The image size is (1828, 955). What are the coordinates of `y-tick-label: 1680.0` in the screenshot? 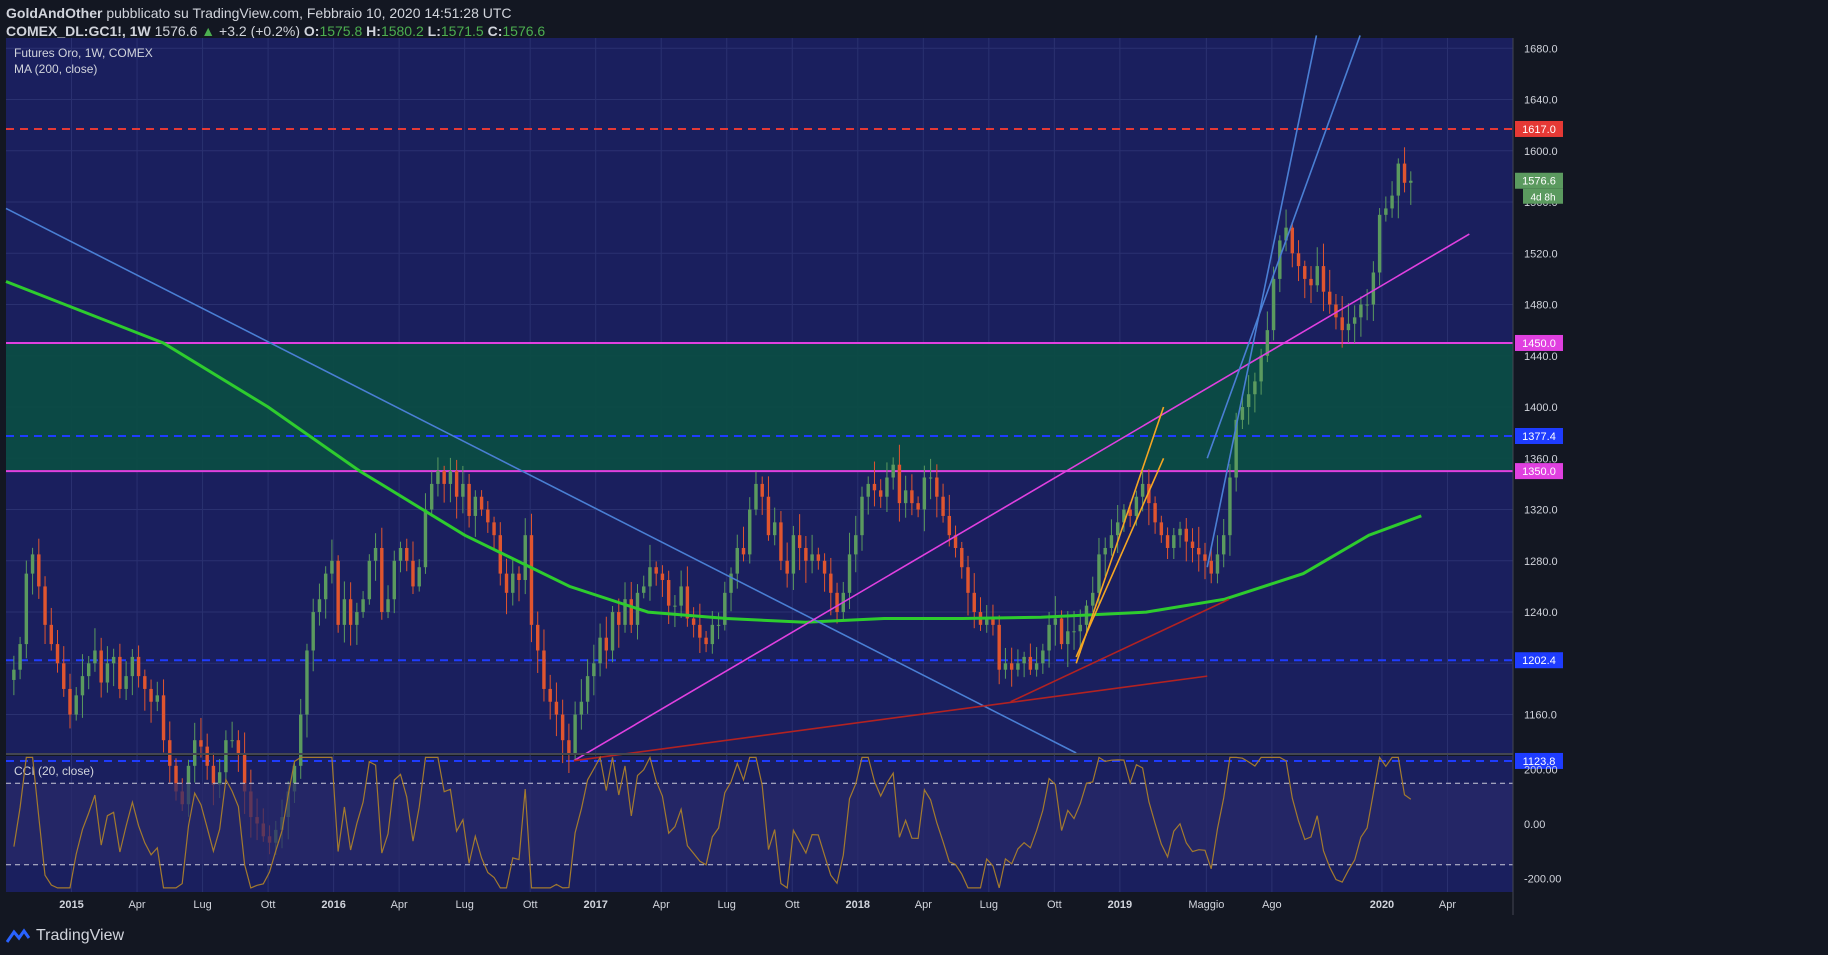 It's located at (1541, 49).